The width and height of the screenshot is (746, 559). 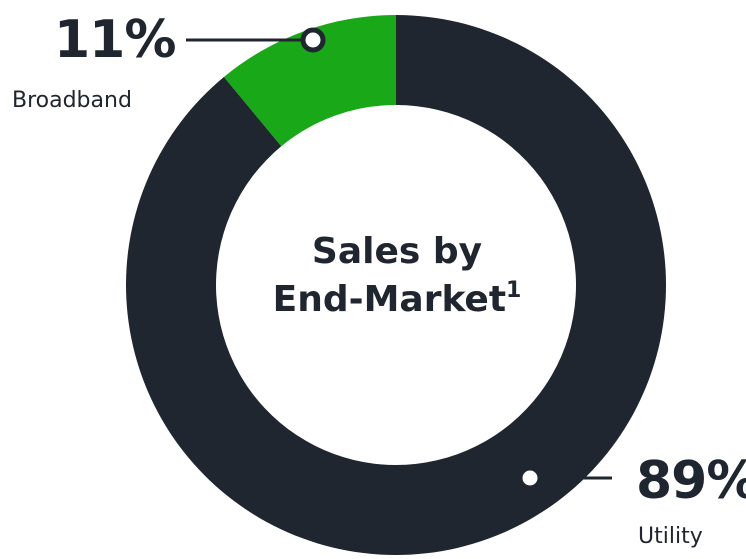 I want to click on chart-title-line-2: End-Market, so click(x=389, y=299).